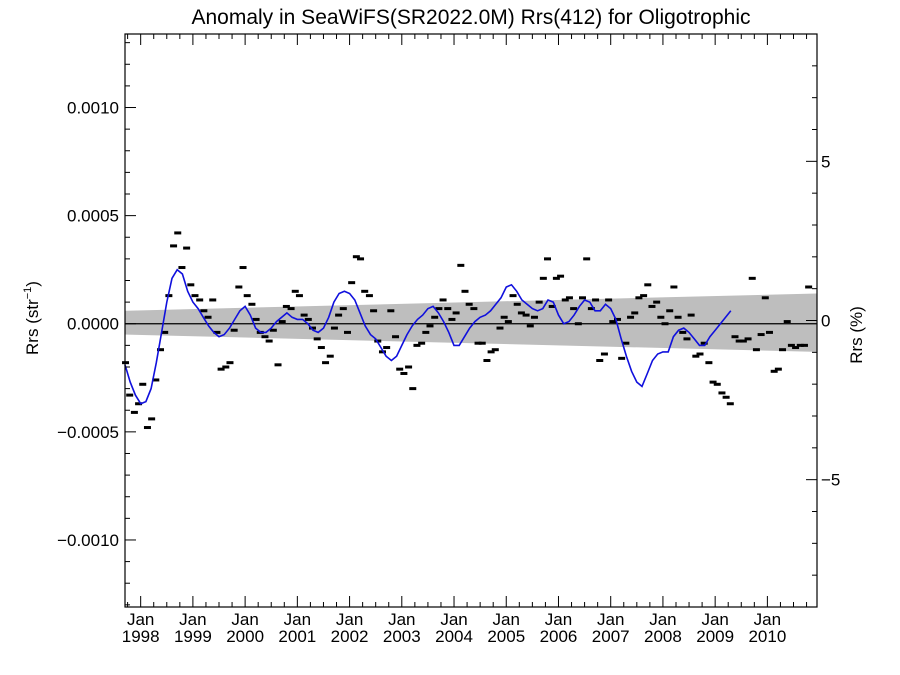 This screenshot has width=900, height=675. Describe the element at coordinates (297, 636) in the screenshot. I see `x-tick-year-label: 2001` at that location.